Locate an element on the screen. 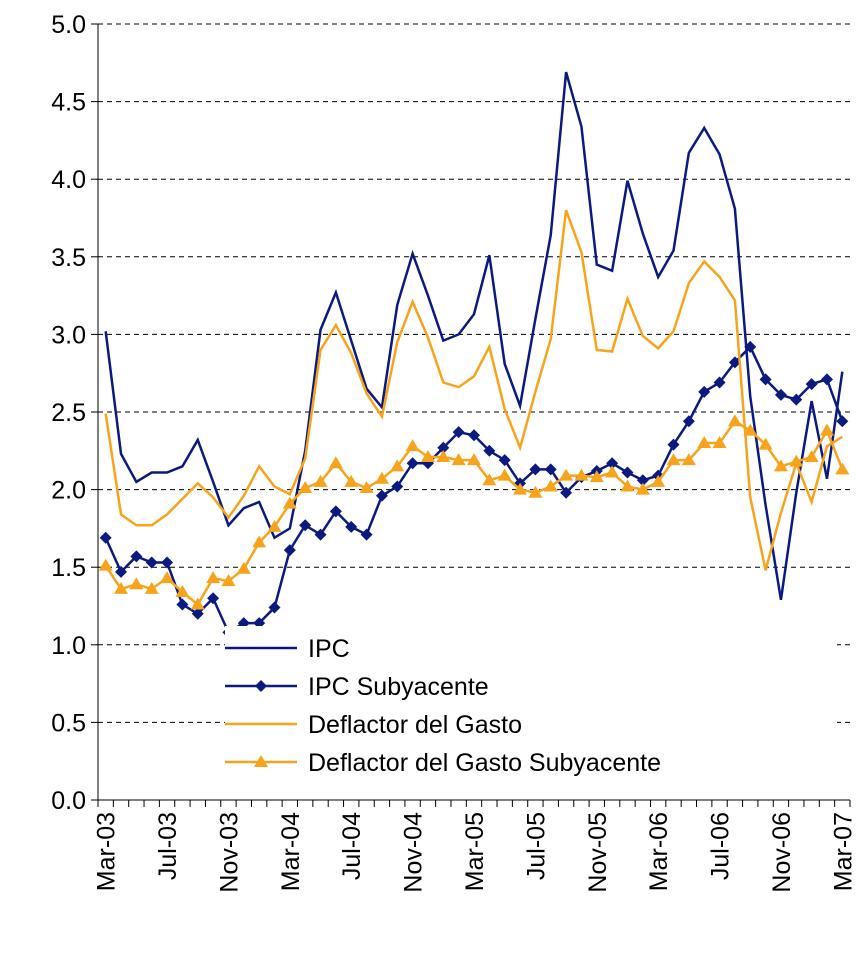  x-tick-label: Nov-03 is located at coordinates (229, 852).